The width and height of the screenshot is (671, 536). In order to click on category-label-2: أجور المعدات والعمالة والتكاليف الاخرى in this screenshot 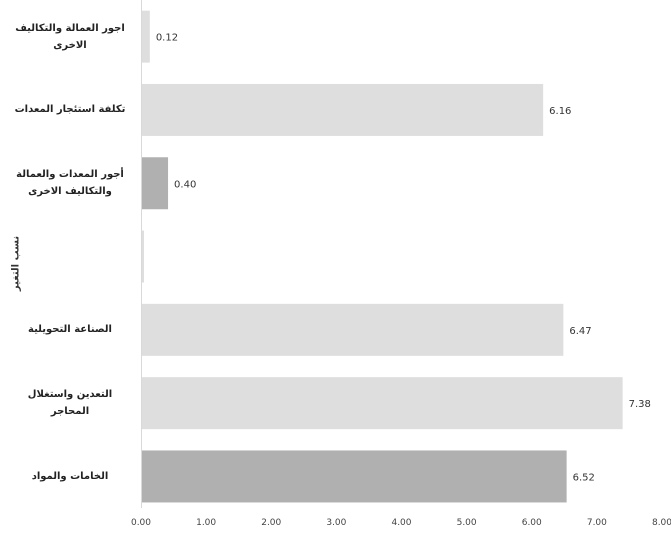, I will do `click(70, 183)`.